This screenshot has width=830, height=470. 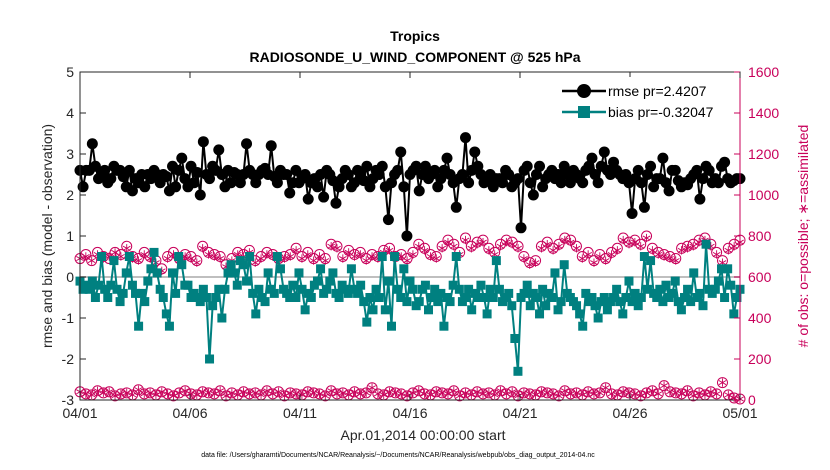 What do you see at coordinates (760, 277) in the screenshot?
I see `y-tick-label-right: 600` at bounding box center [760, 277].